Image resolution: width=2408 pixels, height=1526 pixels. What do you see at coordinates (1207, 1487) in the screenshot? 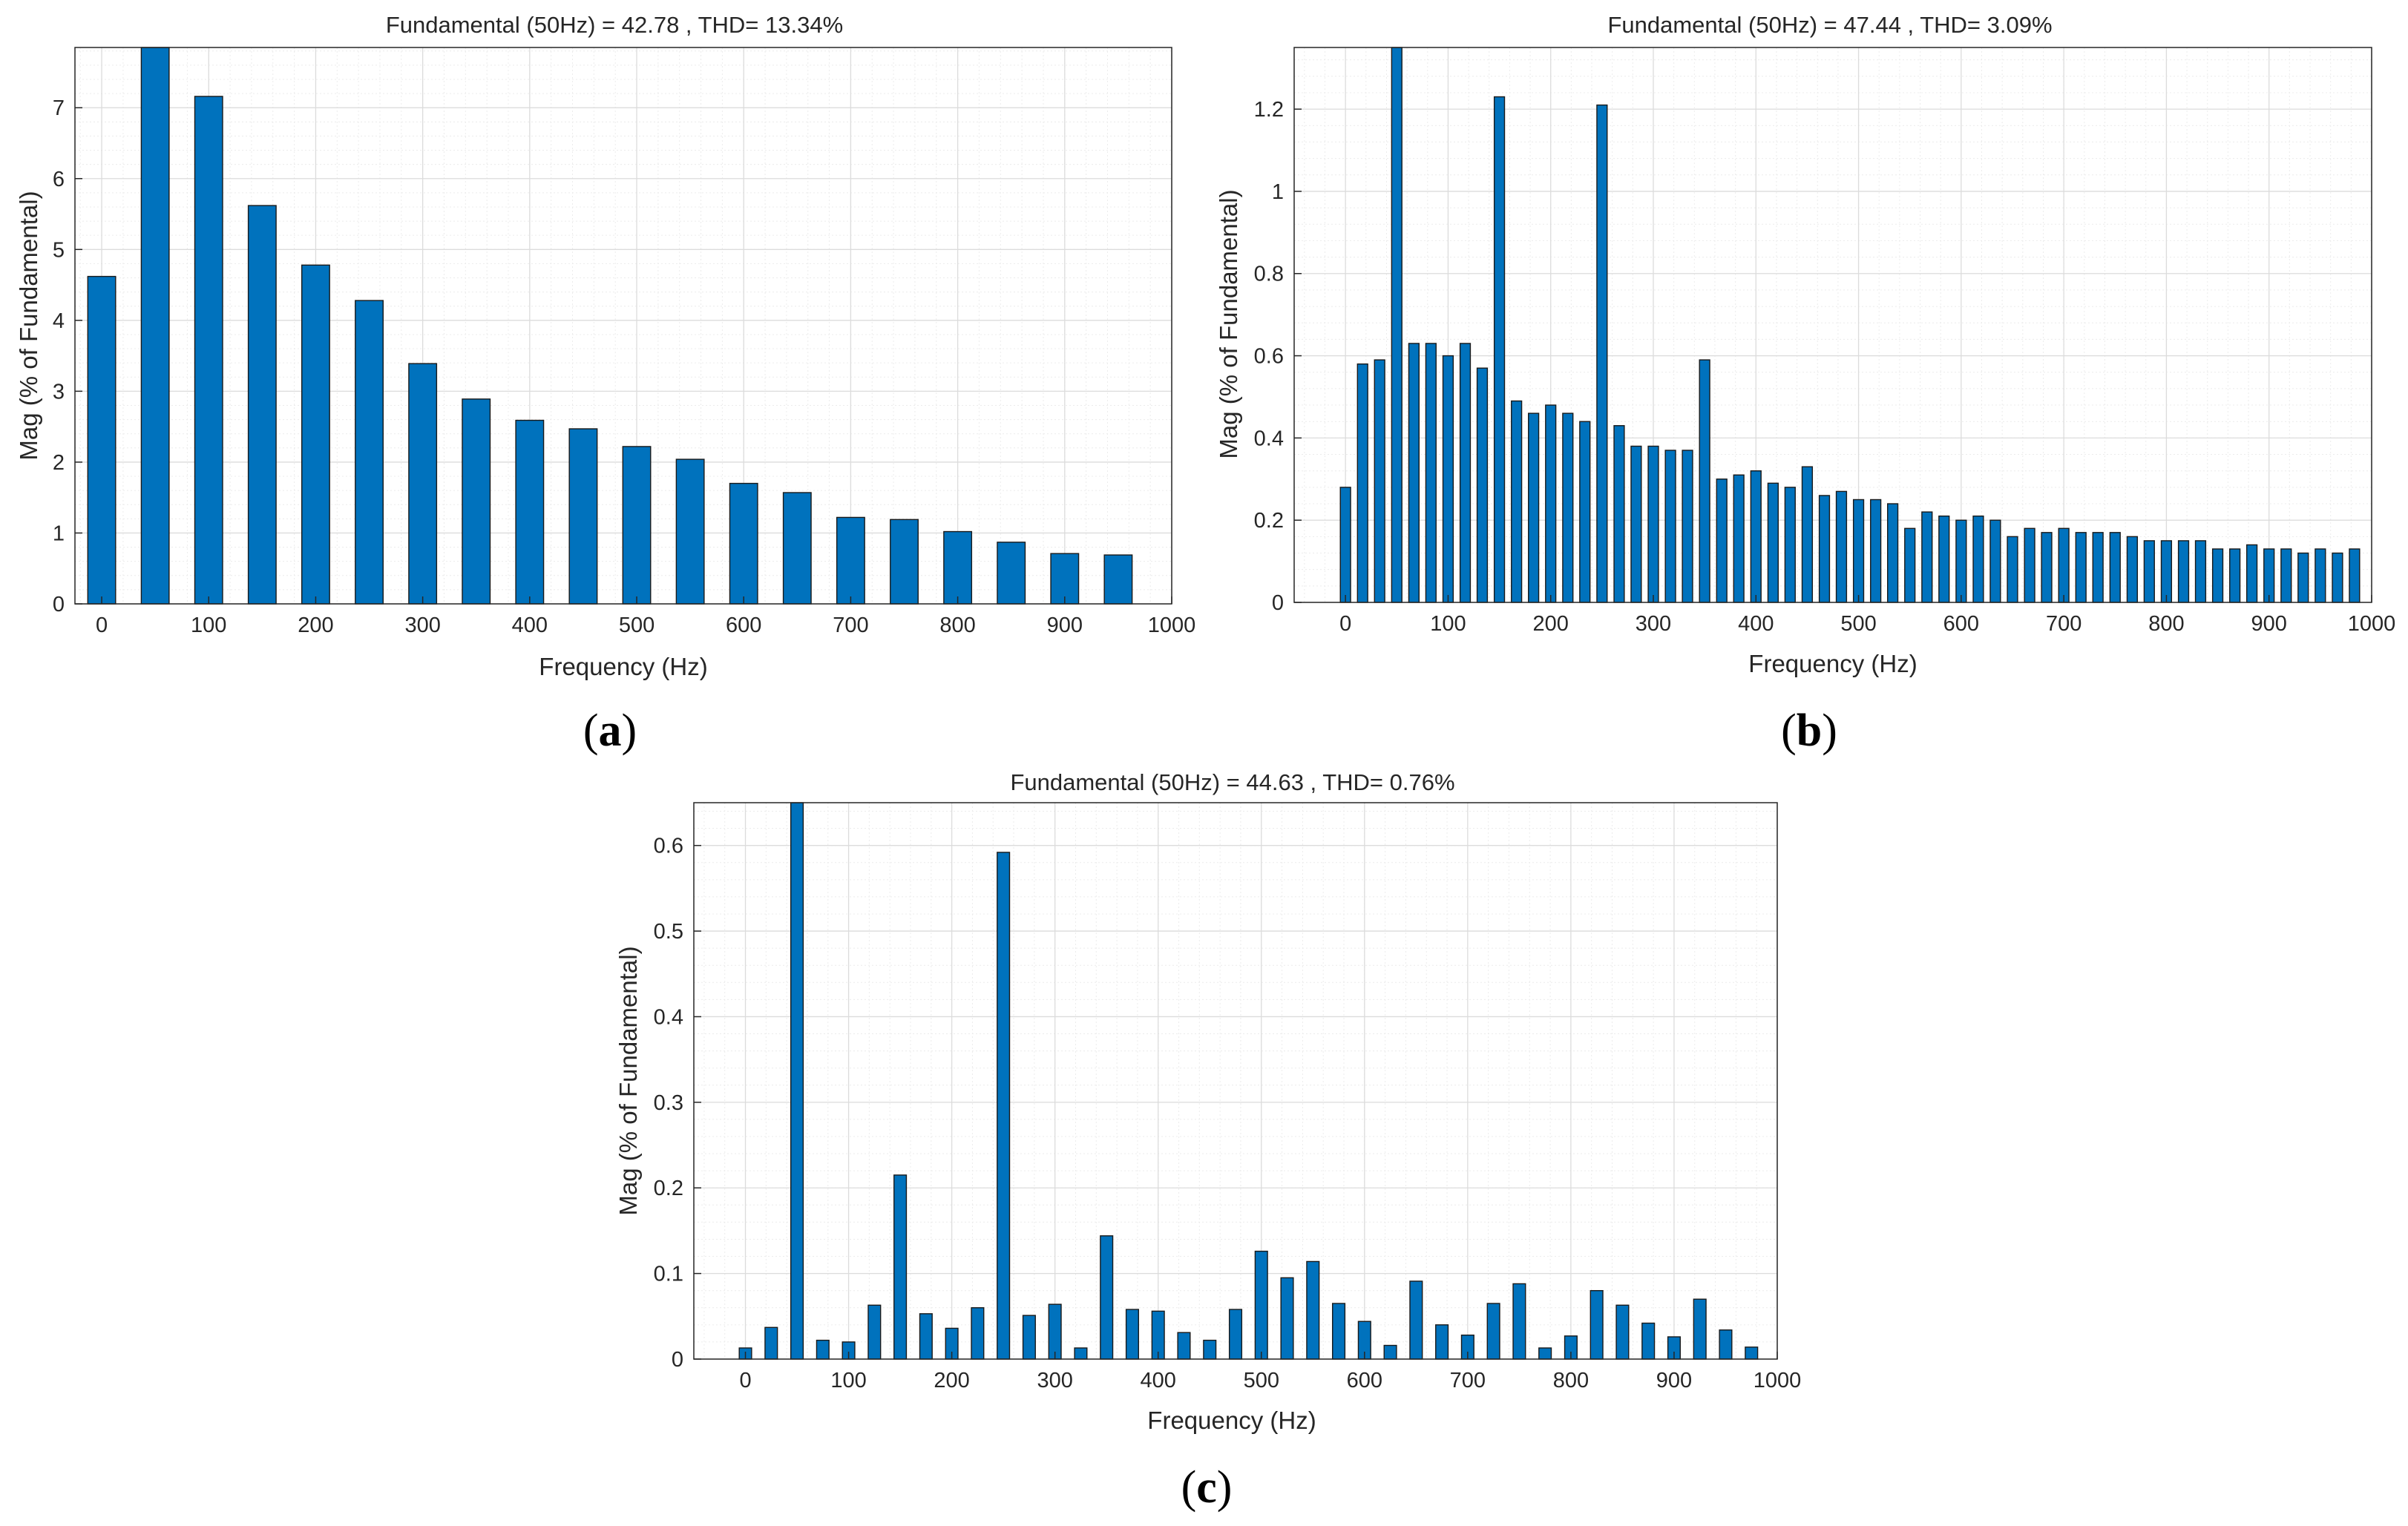
I see `panel-caption-c: (c)` at bounding box center [1207, 1487].